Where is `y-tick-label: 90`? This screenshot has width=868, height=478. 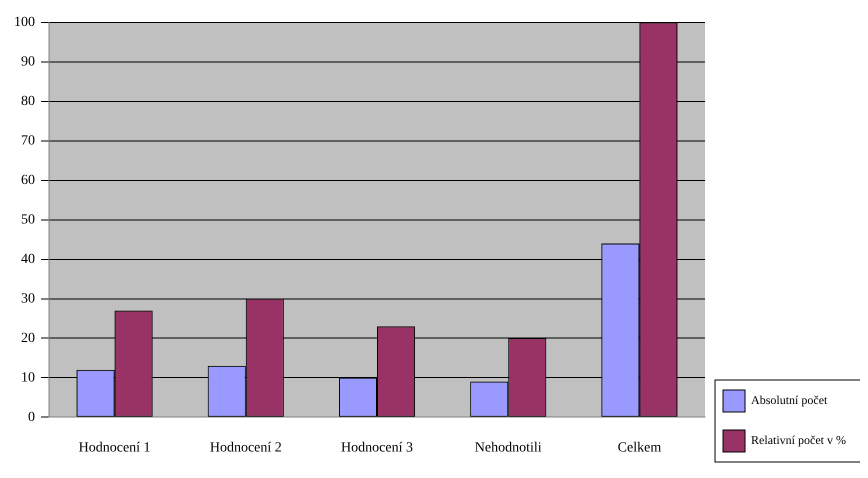
y-tick-label: 90 is located at coordinates (28, 62).